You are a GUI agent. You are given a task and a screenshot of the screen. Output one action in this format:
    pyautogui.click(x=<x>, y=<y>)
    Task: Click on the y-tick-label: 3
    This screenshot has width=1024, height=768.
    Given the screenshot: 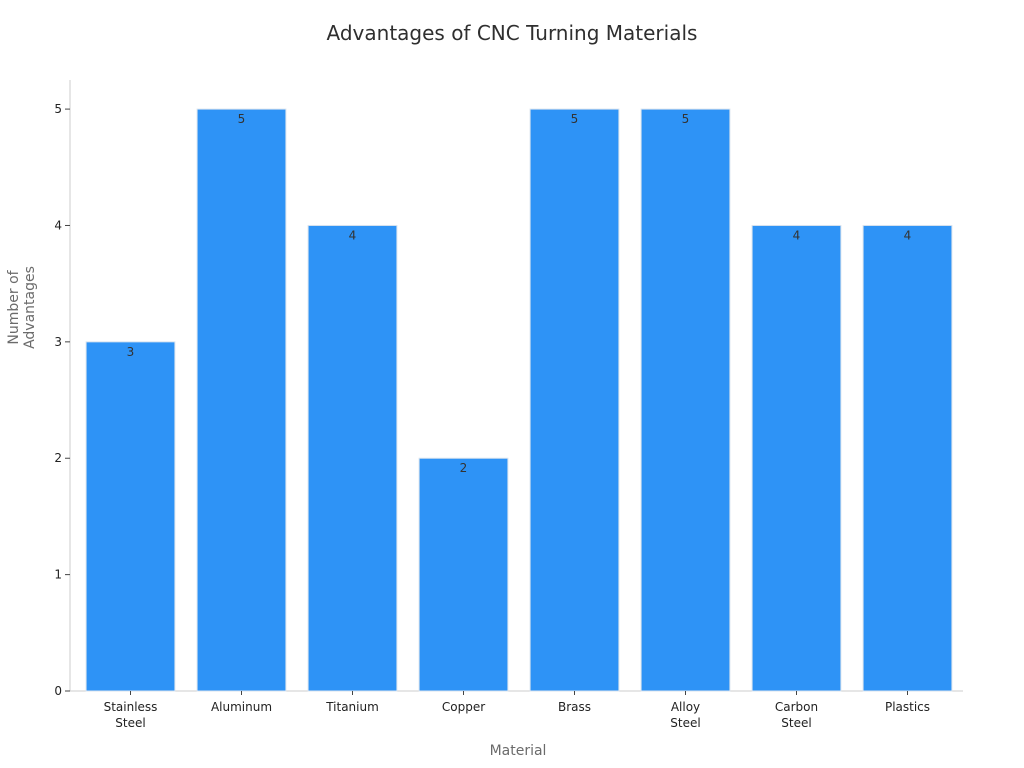 What is the action you would take?
    pyautogui.click(x=58, y=342)
    